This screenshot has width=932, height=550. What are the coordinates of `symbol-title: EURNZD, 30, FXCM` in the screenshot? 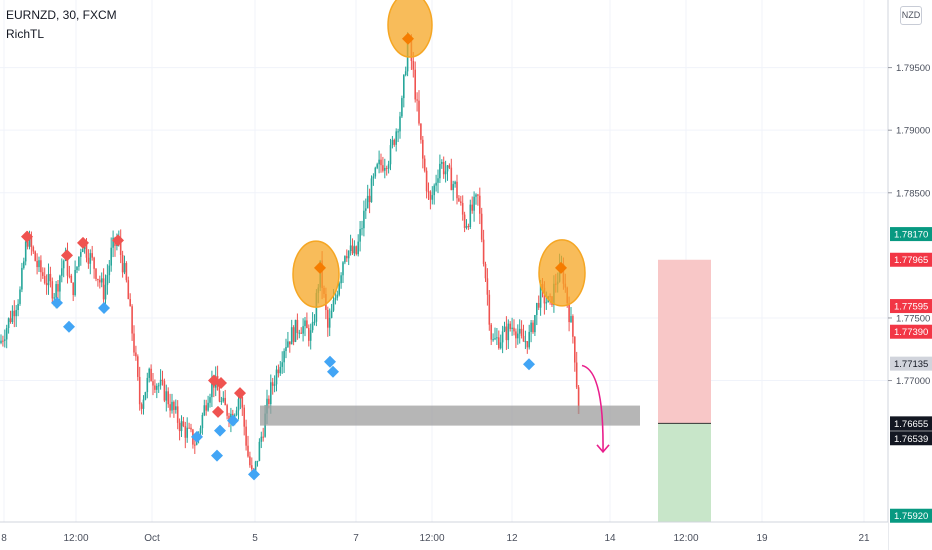 It's located at (61, 15).